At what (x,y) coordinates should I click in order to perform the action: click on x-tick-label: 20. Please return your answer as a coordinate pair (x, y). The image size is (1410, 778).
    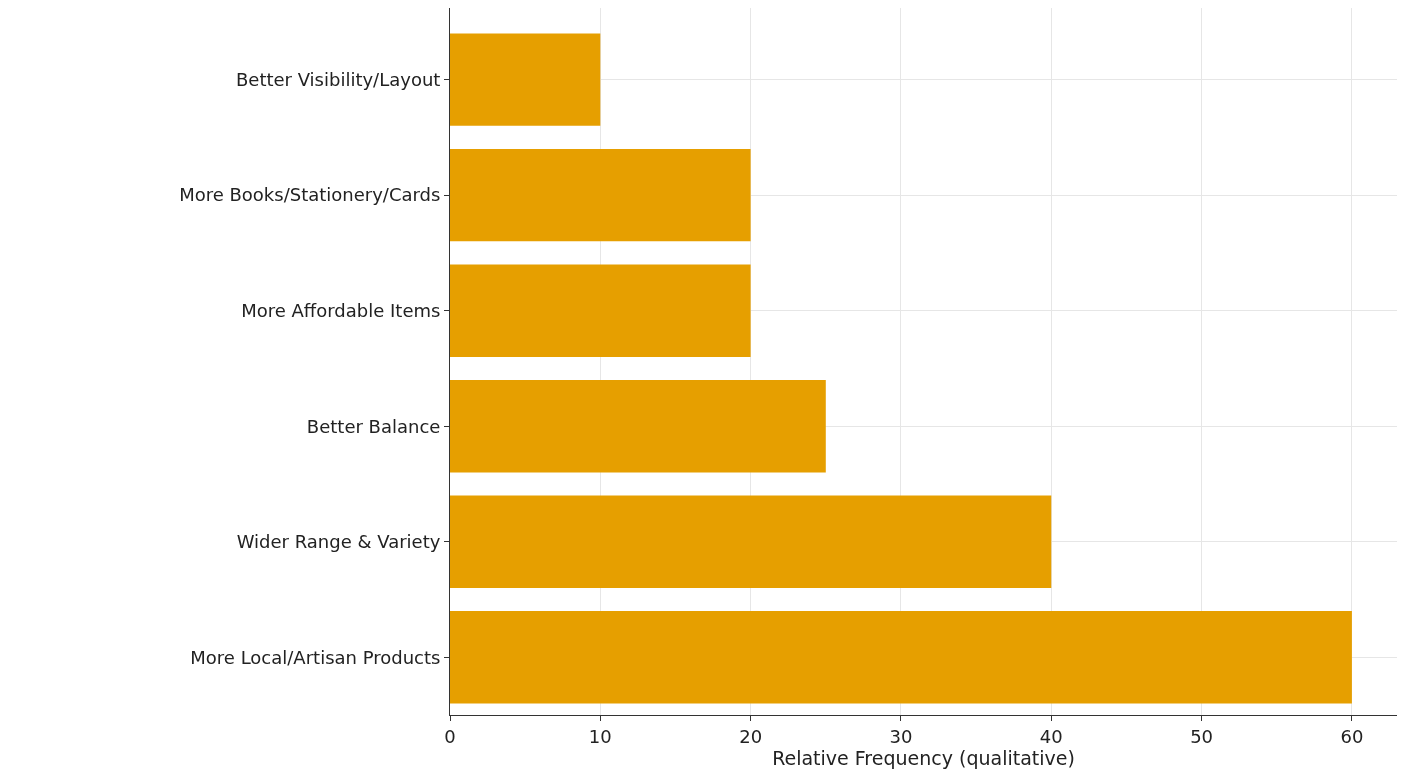
    Looking at the image, I should click on (751, 736).